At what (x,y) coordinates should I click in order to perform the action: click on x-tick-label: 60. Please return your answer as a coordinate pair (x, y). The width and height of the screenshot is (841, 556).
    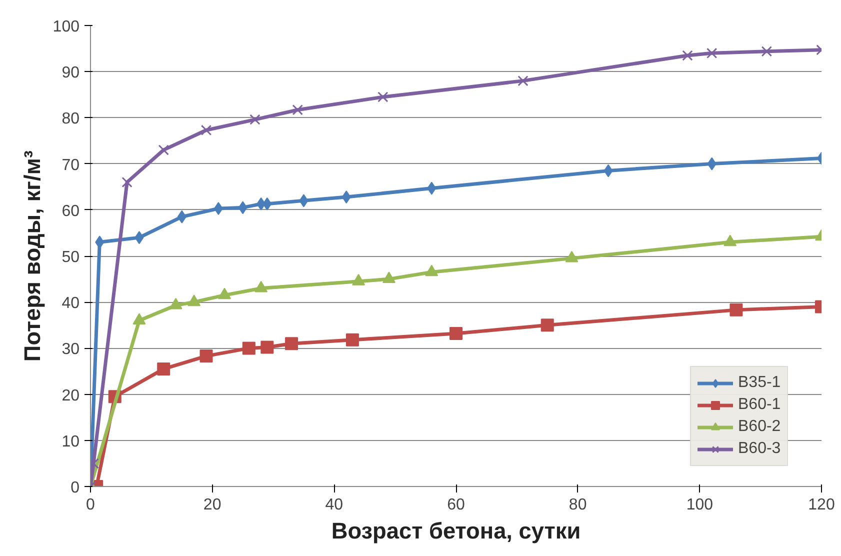
    Looking at the image, I should click on (456, 505).